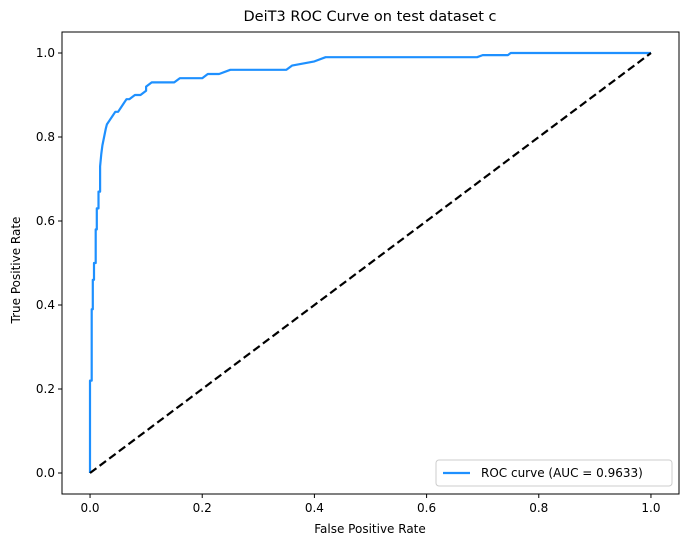  I want to click on x-tick-label: 0.8, so click(538, 508).